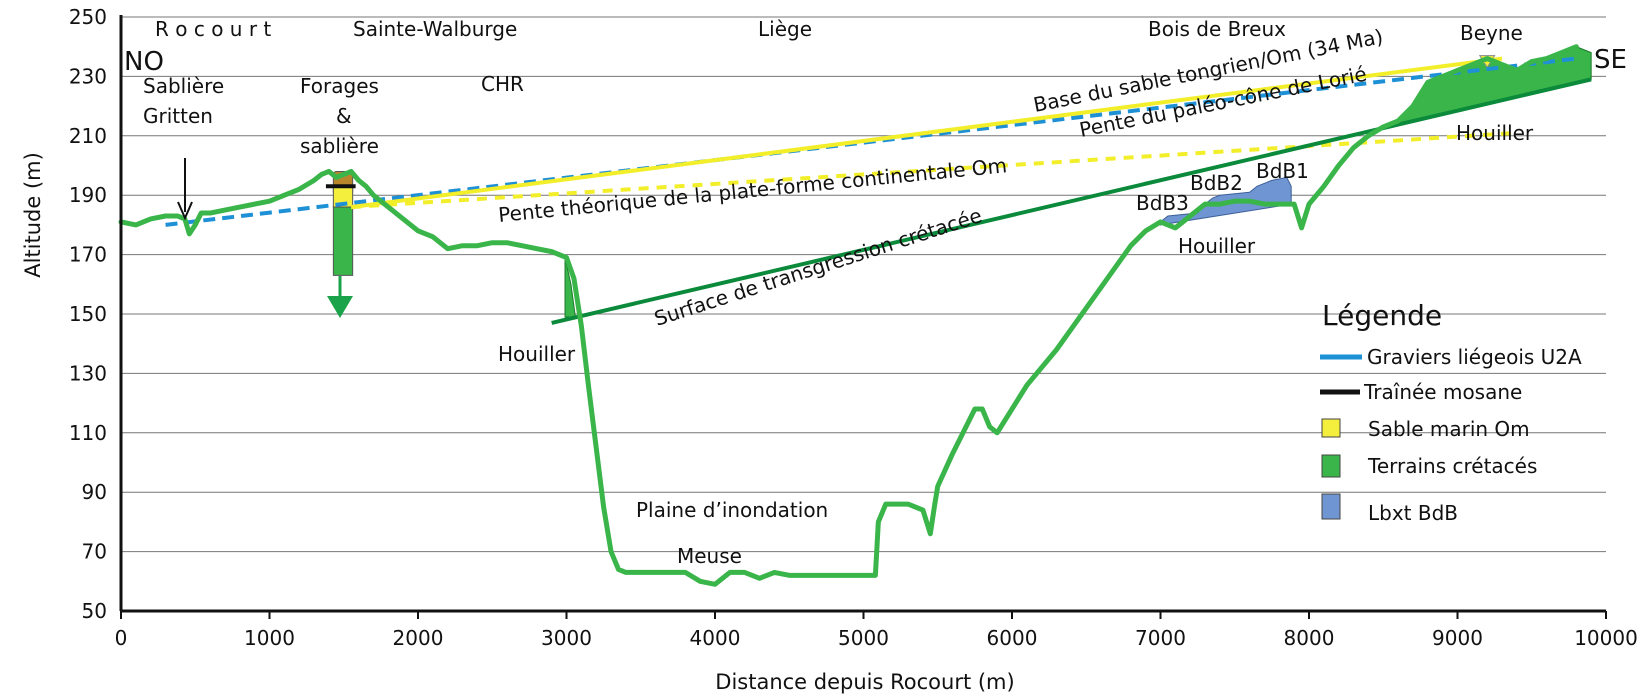  What do you see at coordinates (88, 17) in the screenshot?
I see `y-tick-label: 250` at bounding box center [88, 17].